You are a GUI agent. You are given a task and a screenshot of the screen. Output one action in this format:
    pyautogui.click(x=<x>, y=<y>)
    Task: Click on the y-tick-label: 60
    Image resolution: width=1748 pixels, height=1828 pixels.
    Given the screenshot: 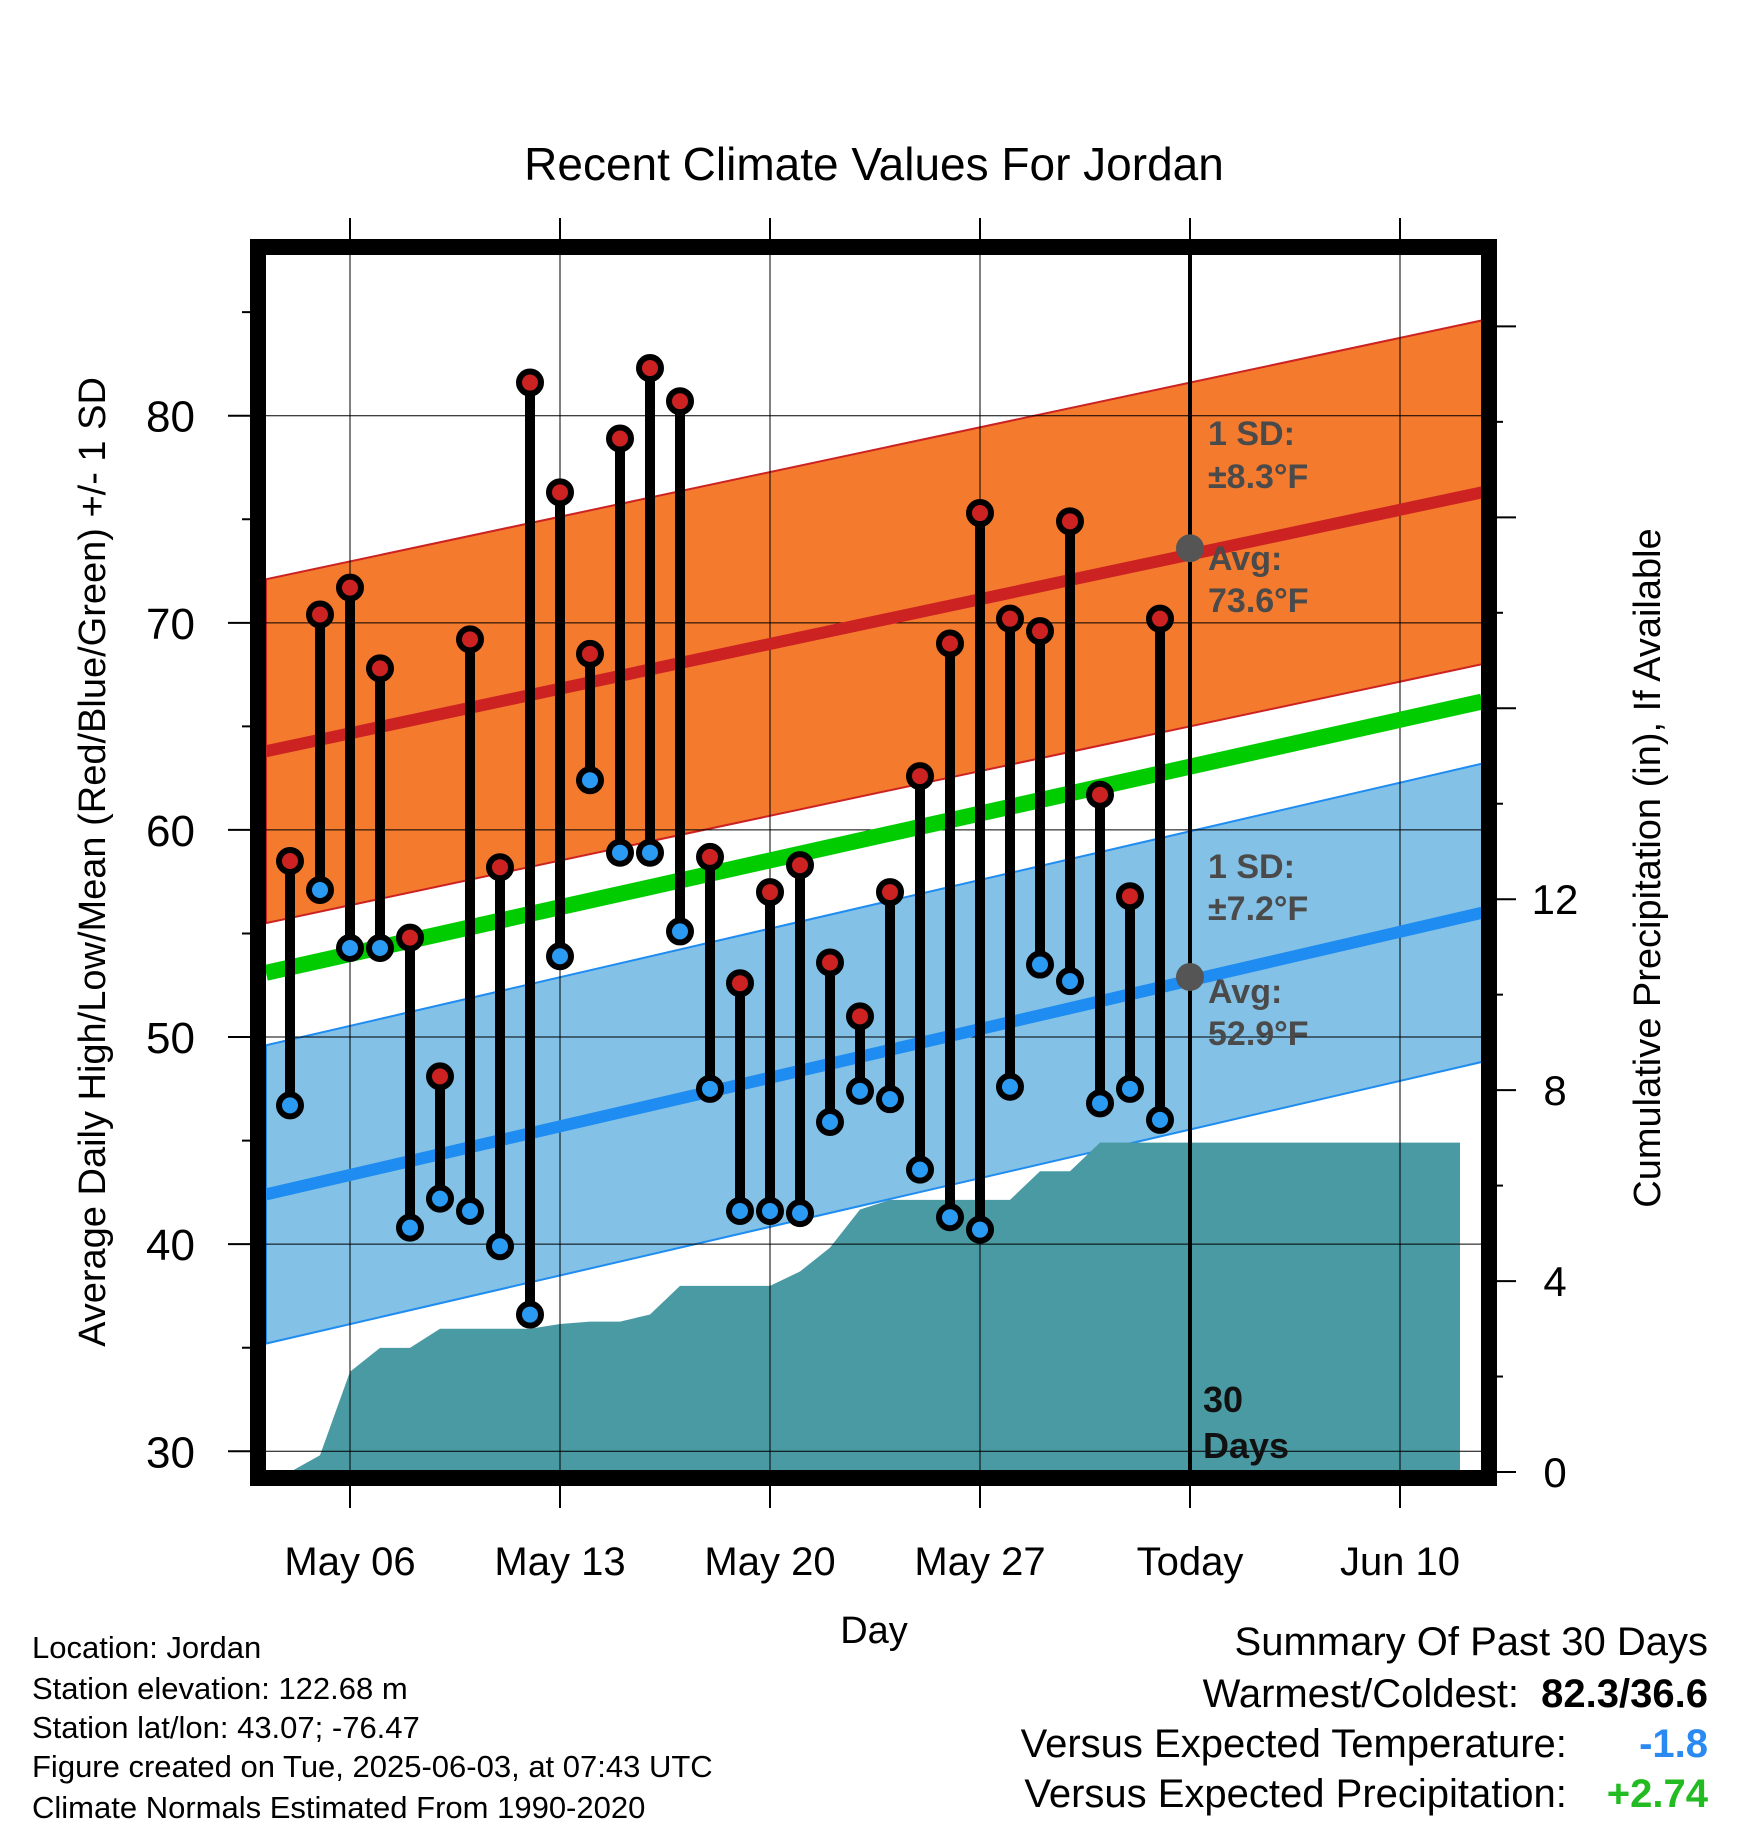 What is the action you would take?
    pyautogui.click(x=170, y=831)
    